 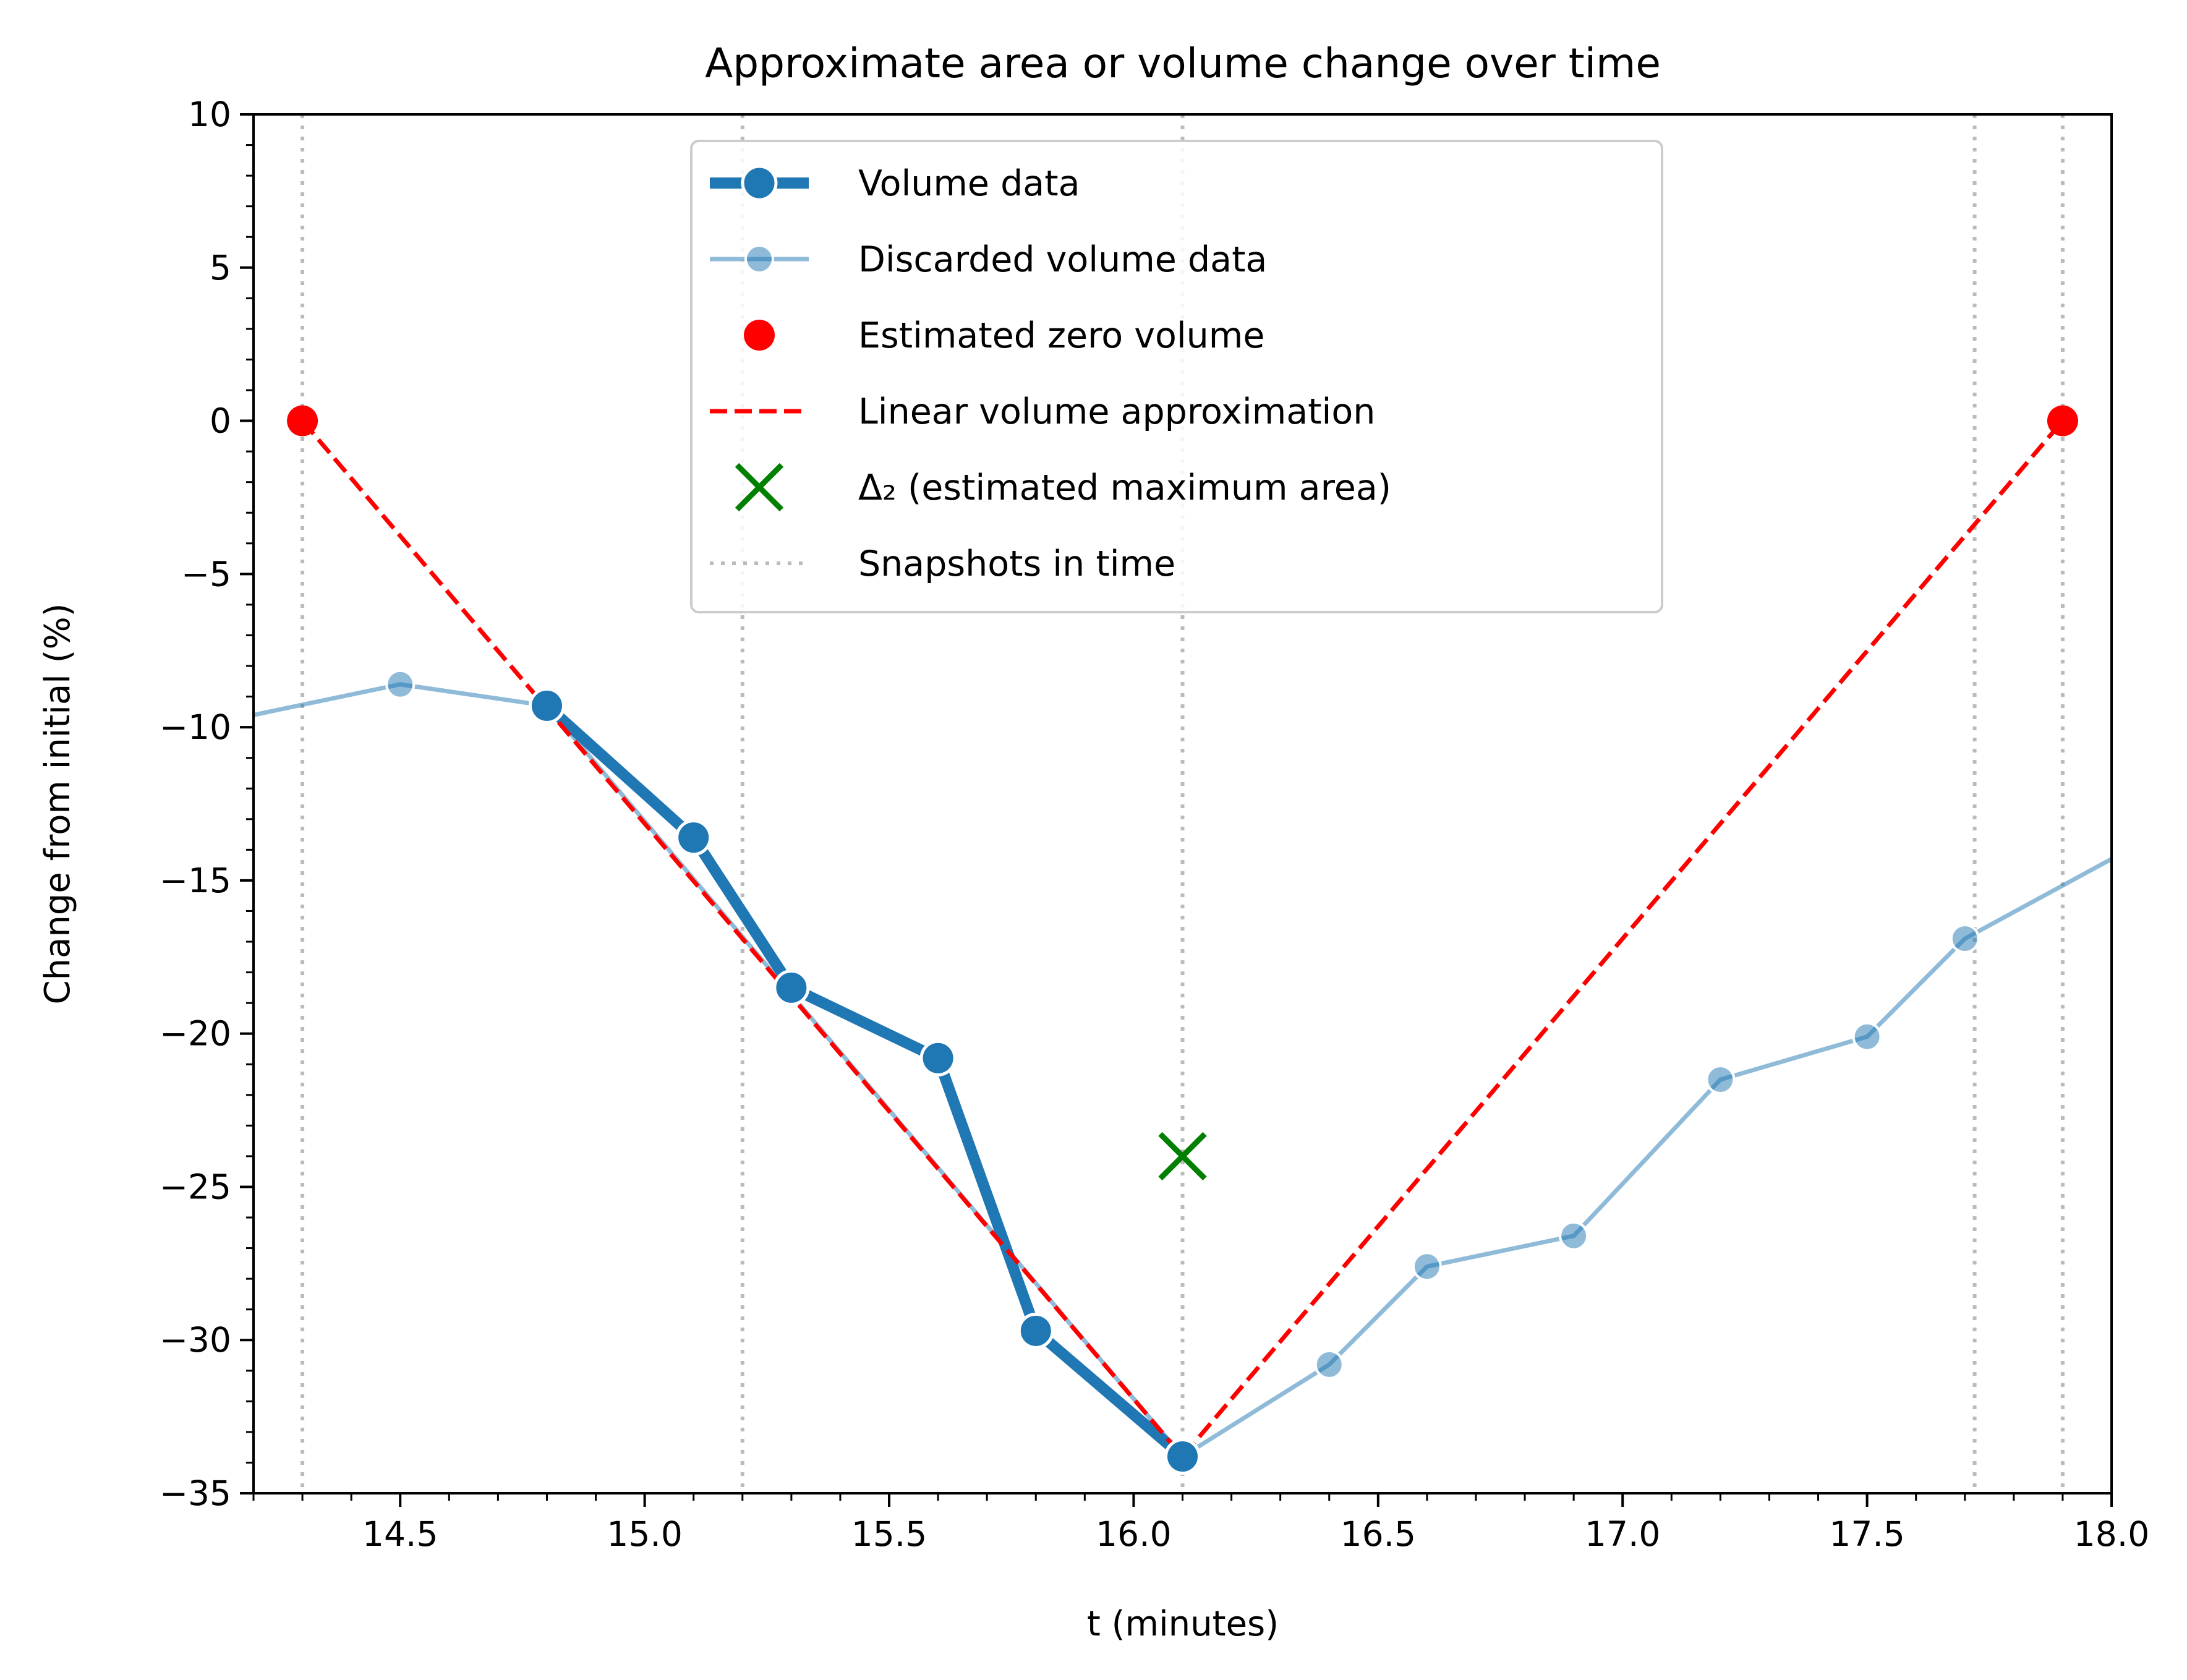 What do you see at coordinates (221, 421) in the screenshot?
I see `y-tick-label-2: 0` at bounding box center [221, 421].